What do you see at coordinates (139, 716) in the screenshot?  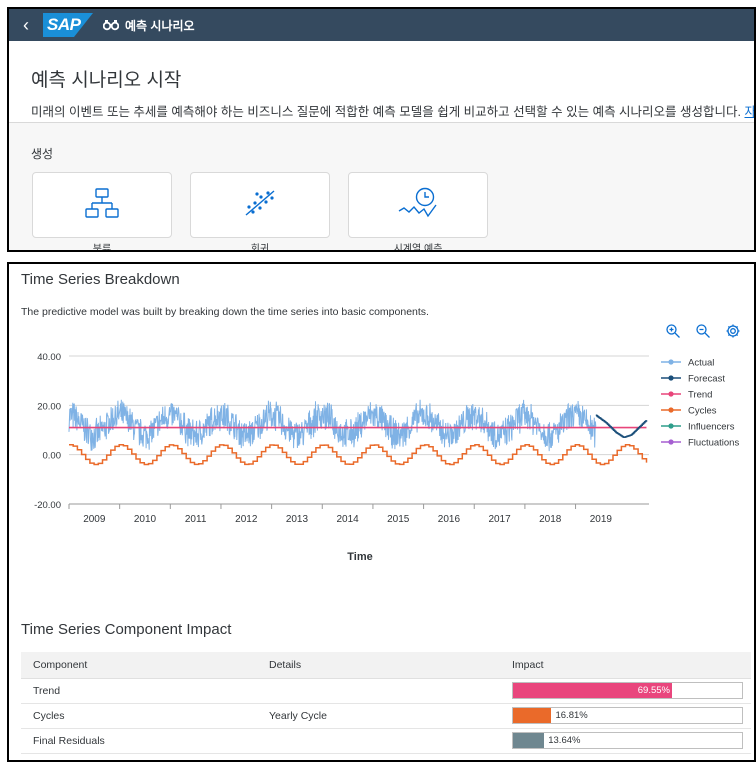 I see `cell-component: Cycles` at bounding box center [139, 716].